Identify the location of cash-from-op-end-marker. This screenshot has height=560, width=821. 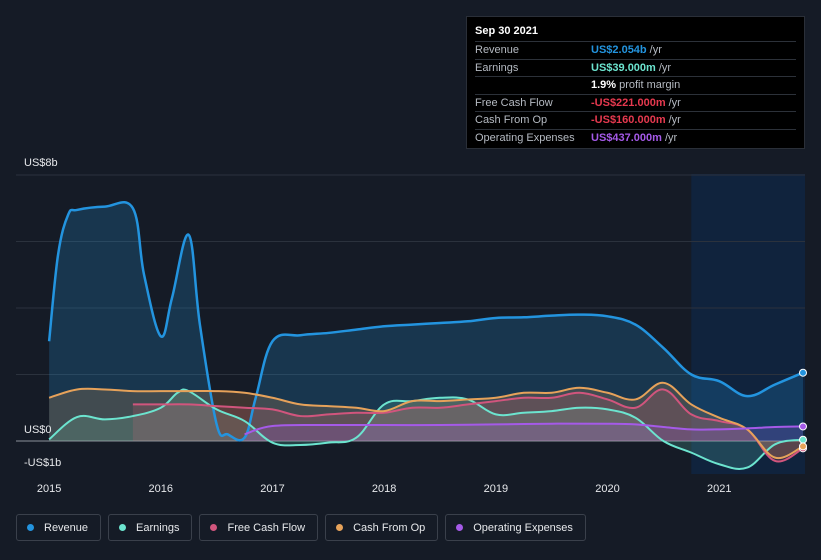
(803, 446).